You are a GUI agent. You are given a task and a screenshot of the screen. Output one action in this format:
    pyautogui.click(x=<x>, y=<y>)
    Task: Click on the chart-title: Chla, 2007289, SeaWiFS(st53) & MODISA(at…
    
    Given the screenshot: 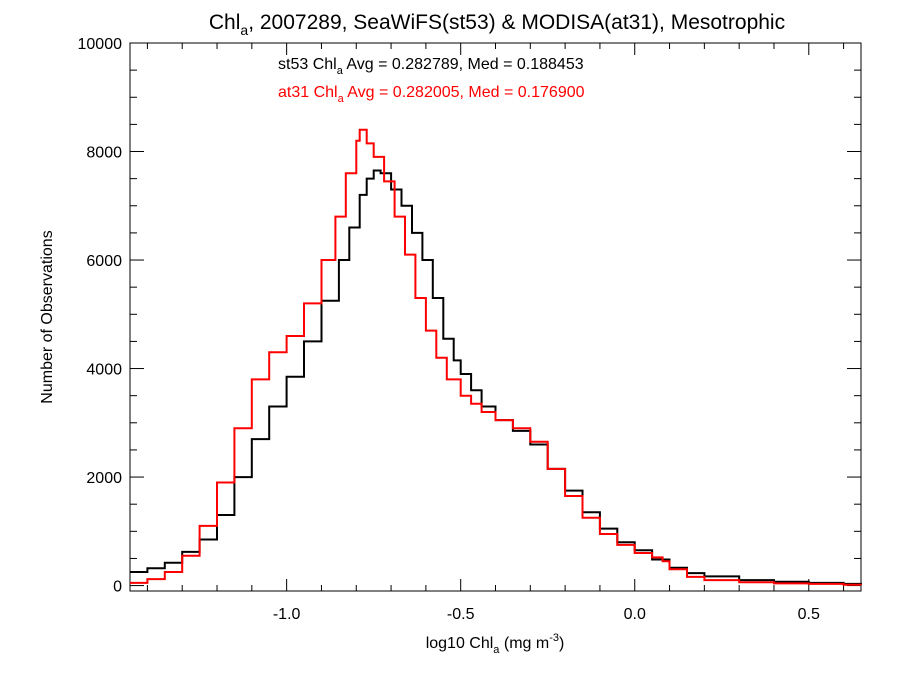 What is the action you would take?
    pyautogui.click(x=497, y=24)
    